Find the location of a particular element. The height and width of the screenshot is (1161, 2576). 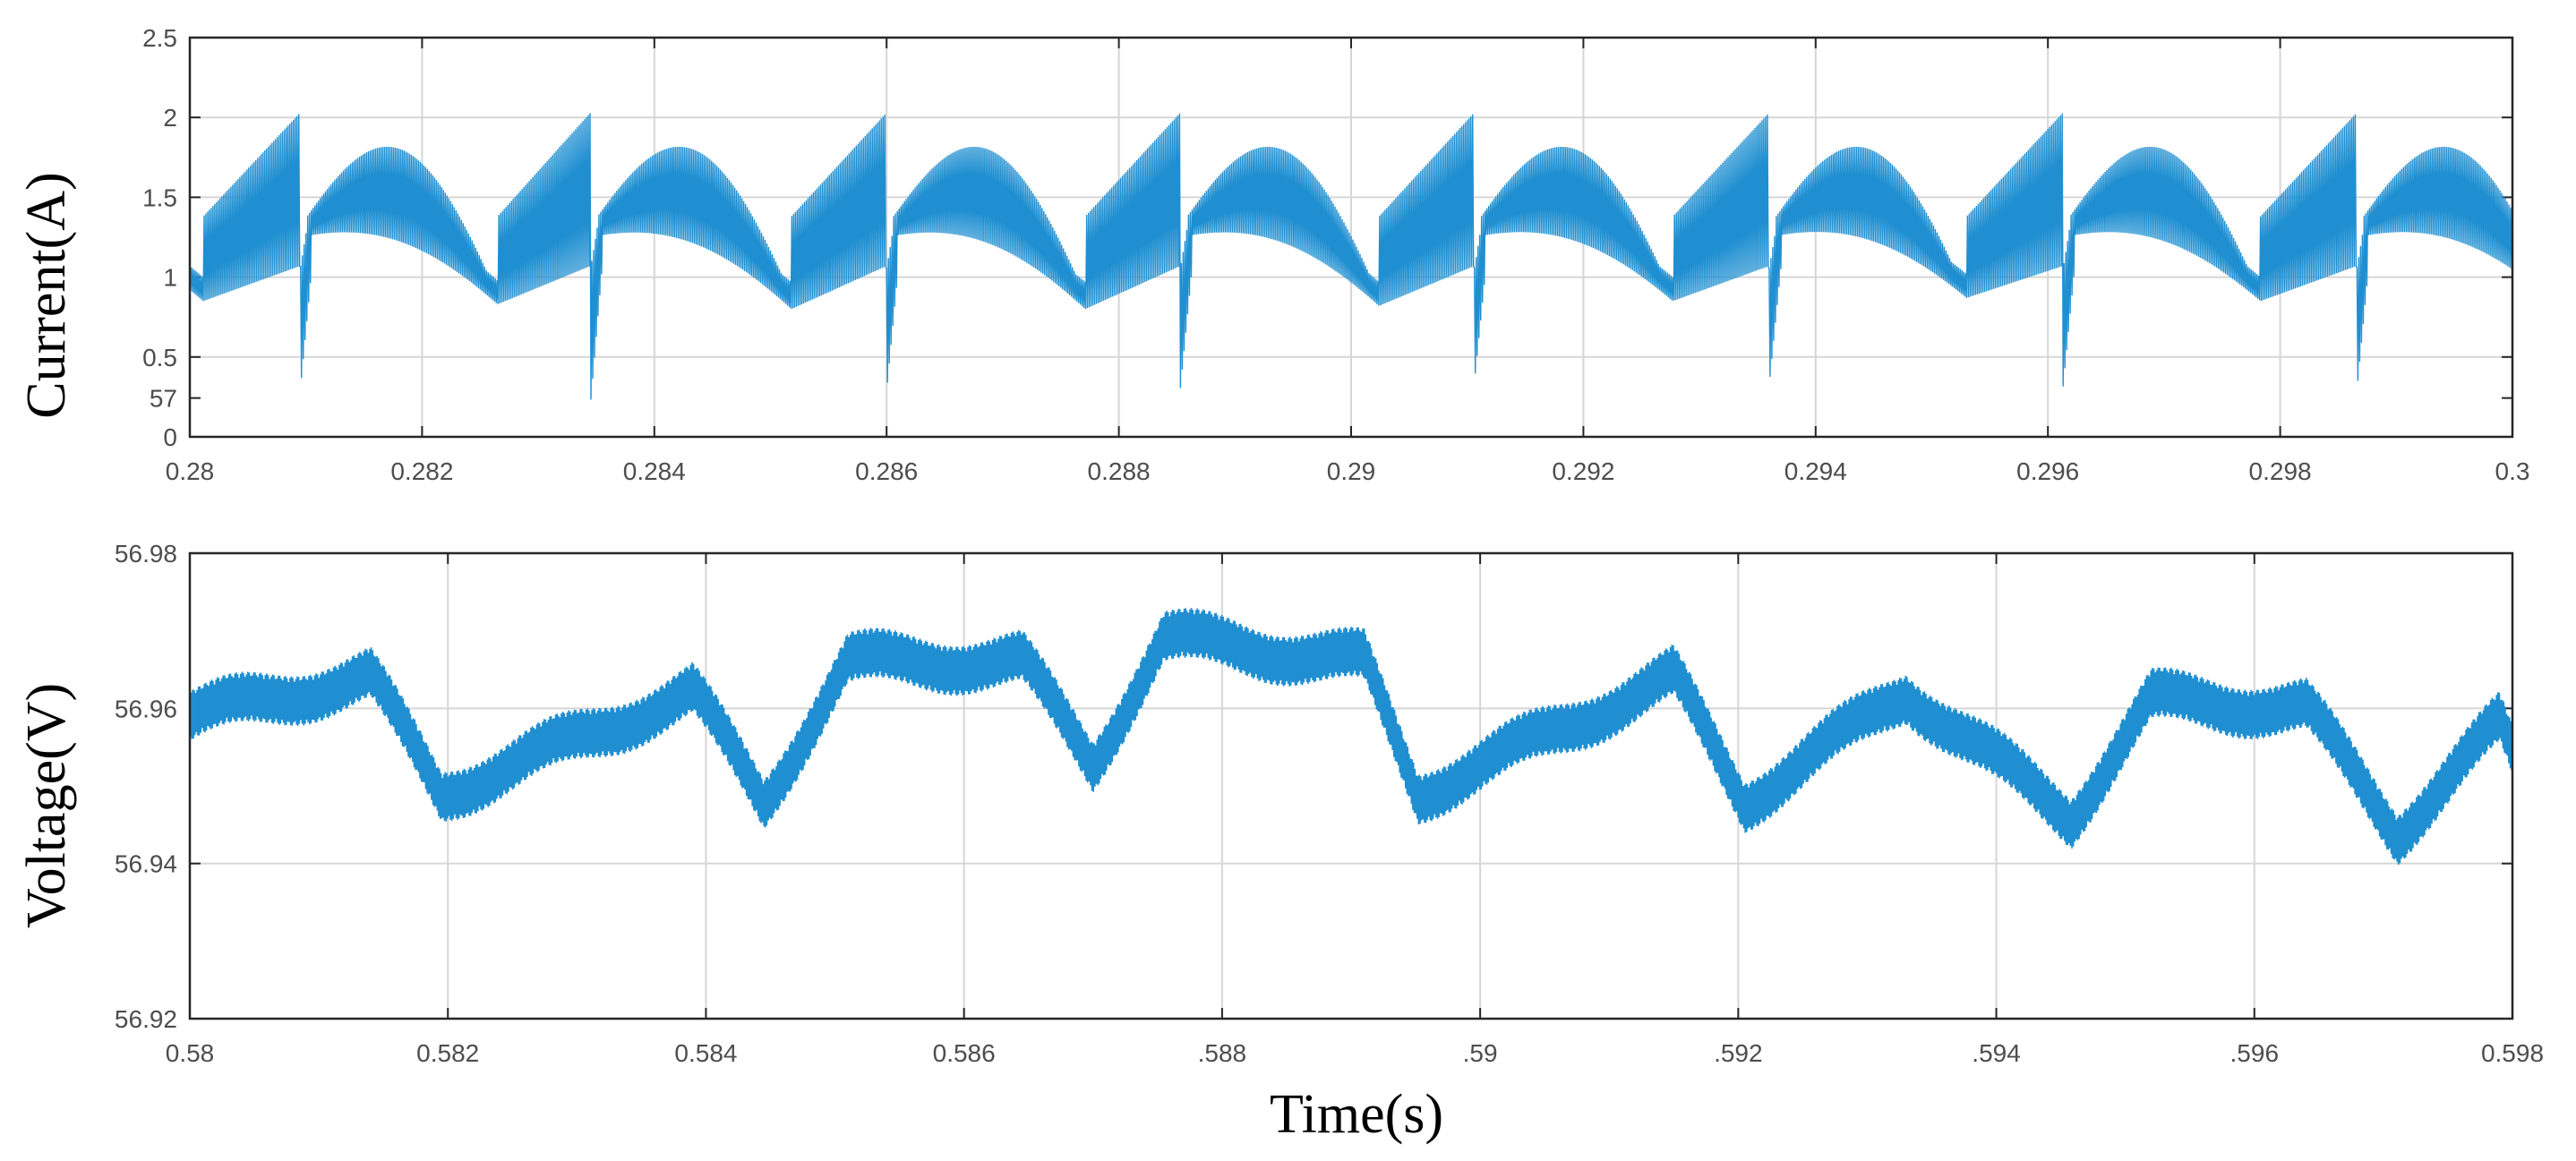

y-tick-label: 1 is located at coordinates (170, 278).